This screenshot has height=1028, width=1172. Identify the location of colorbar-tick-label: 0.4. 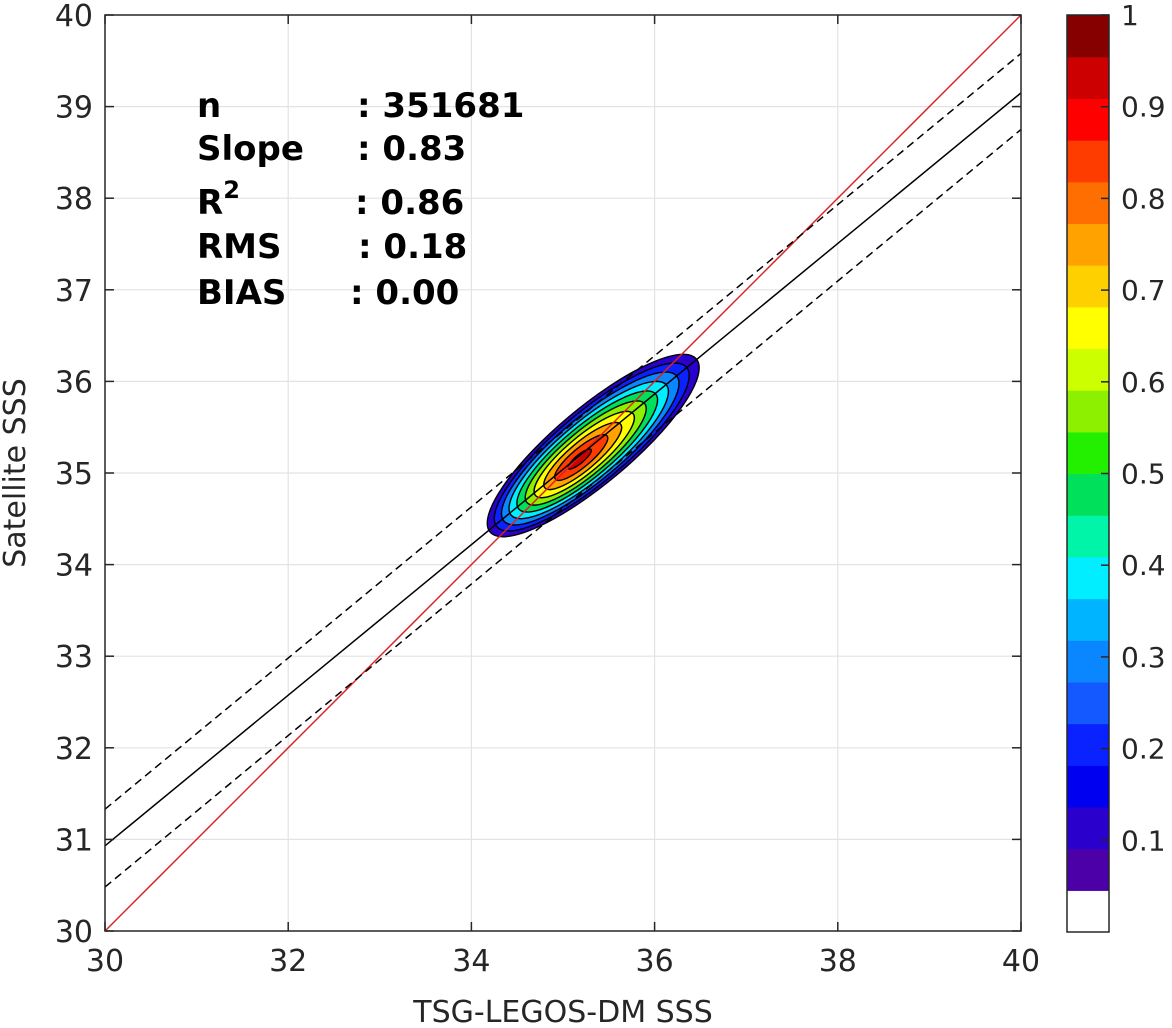
(1143, 565).